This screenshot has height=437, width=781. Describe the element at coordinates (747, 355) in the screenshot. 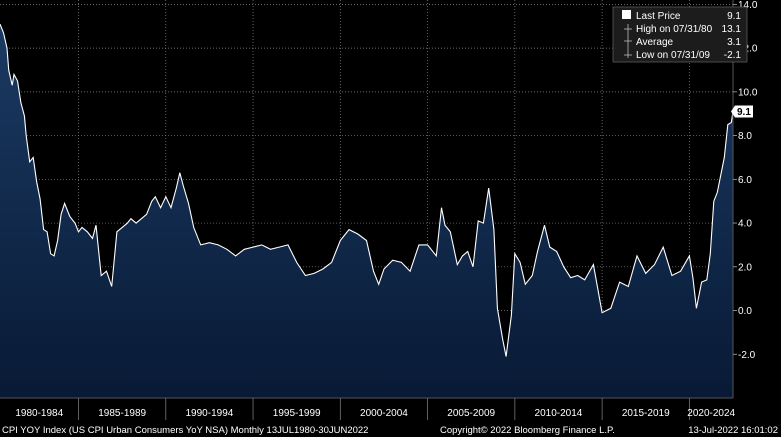

I see `y-tick-label: -2.0` at that location.